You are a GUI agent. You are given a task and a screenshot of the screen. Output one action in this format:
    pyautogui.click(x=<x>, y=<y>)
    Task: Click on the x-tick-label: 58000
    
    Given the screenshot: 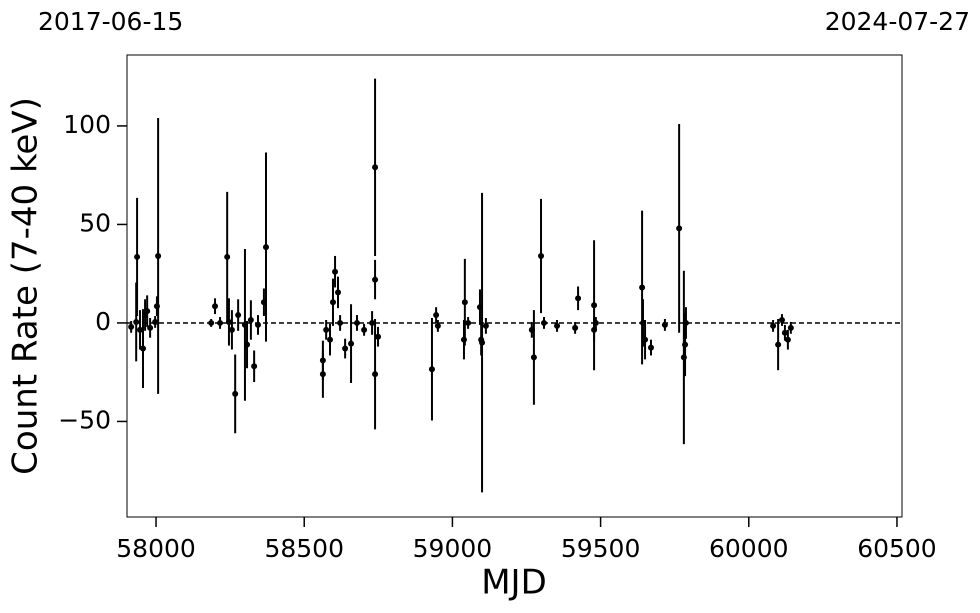 What is the action you would take?
    pyautogui.click(x=156, y=548)
    